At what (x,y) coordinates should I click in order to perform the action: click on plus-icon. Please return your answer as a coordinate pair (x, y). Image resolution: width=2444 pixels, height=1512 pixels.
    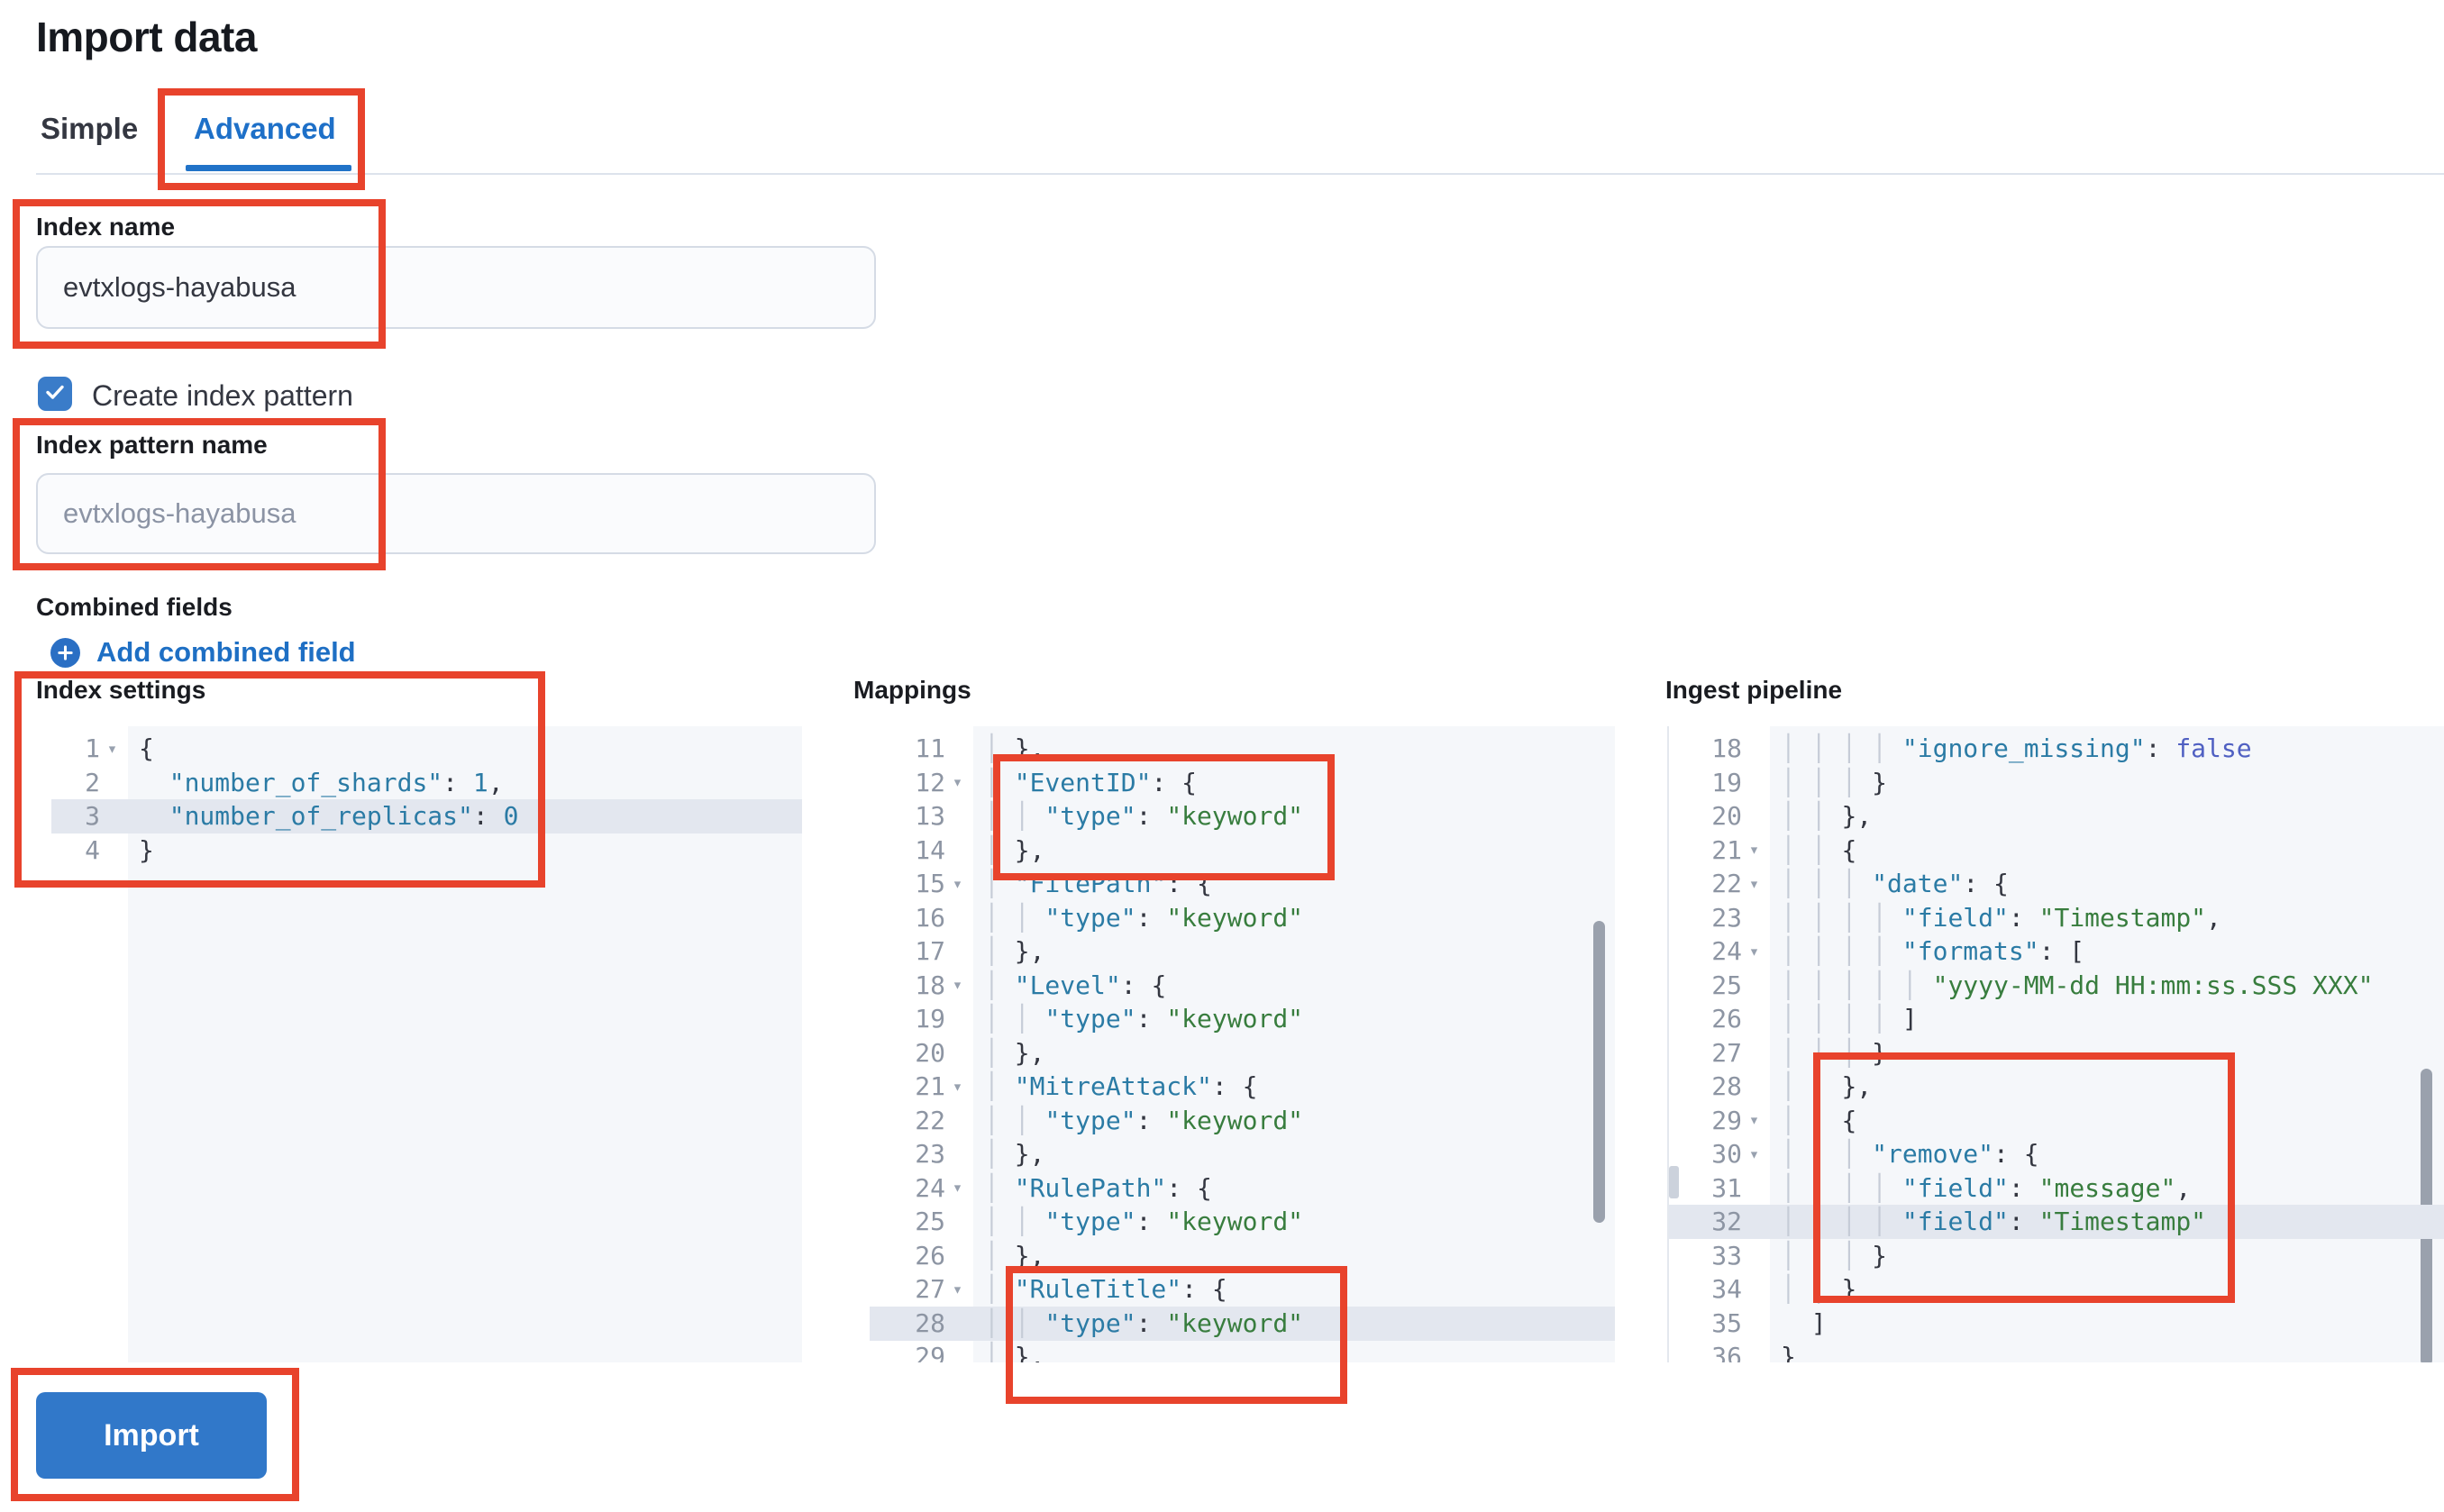
    Looking at the image, I should click on (65, 652).